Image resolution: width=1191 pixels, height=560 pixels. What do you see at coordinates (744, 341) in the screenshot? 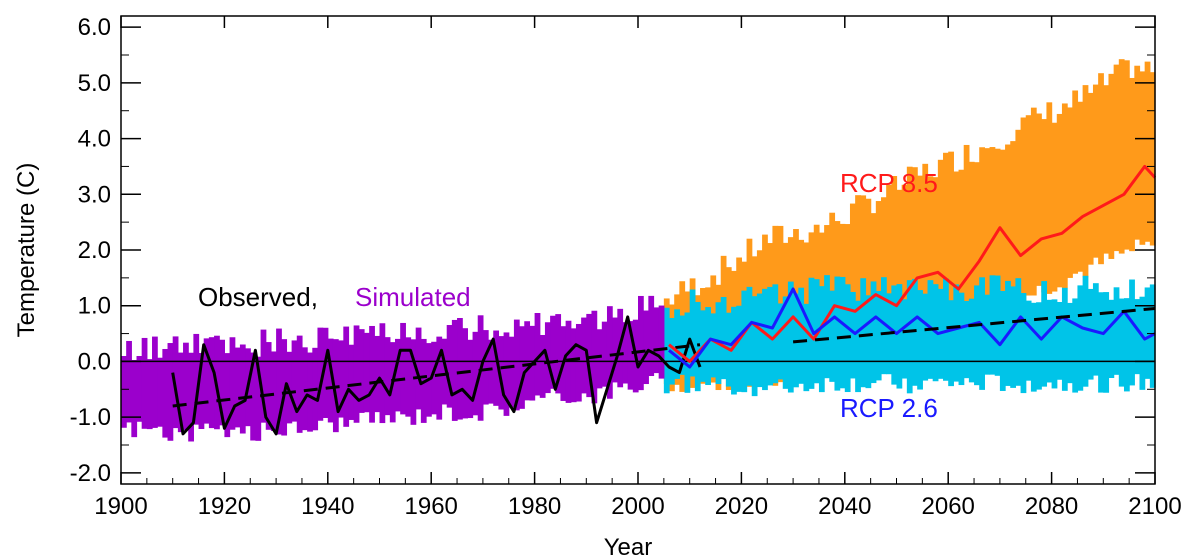
I see `band-bar-rcp-2-6-2020` at bounding box center [744, 341].